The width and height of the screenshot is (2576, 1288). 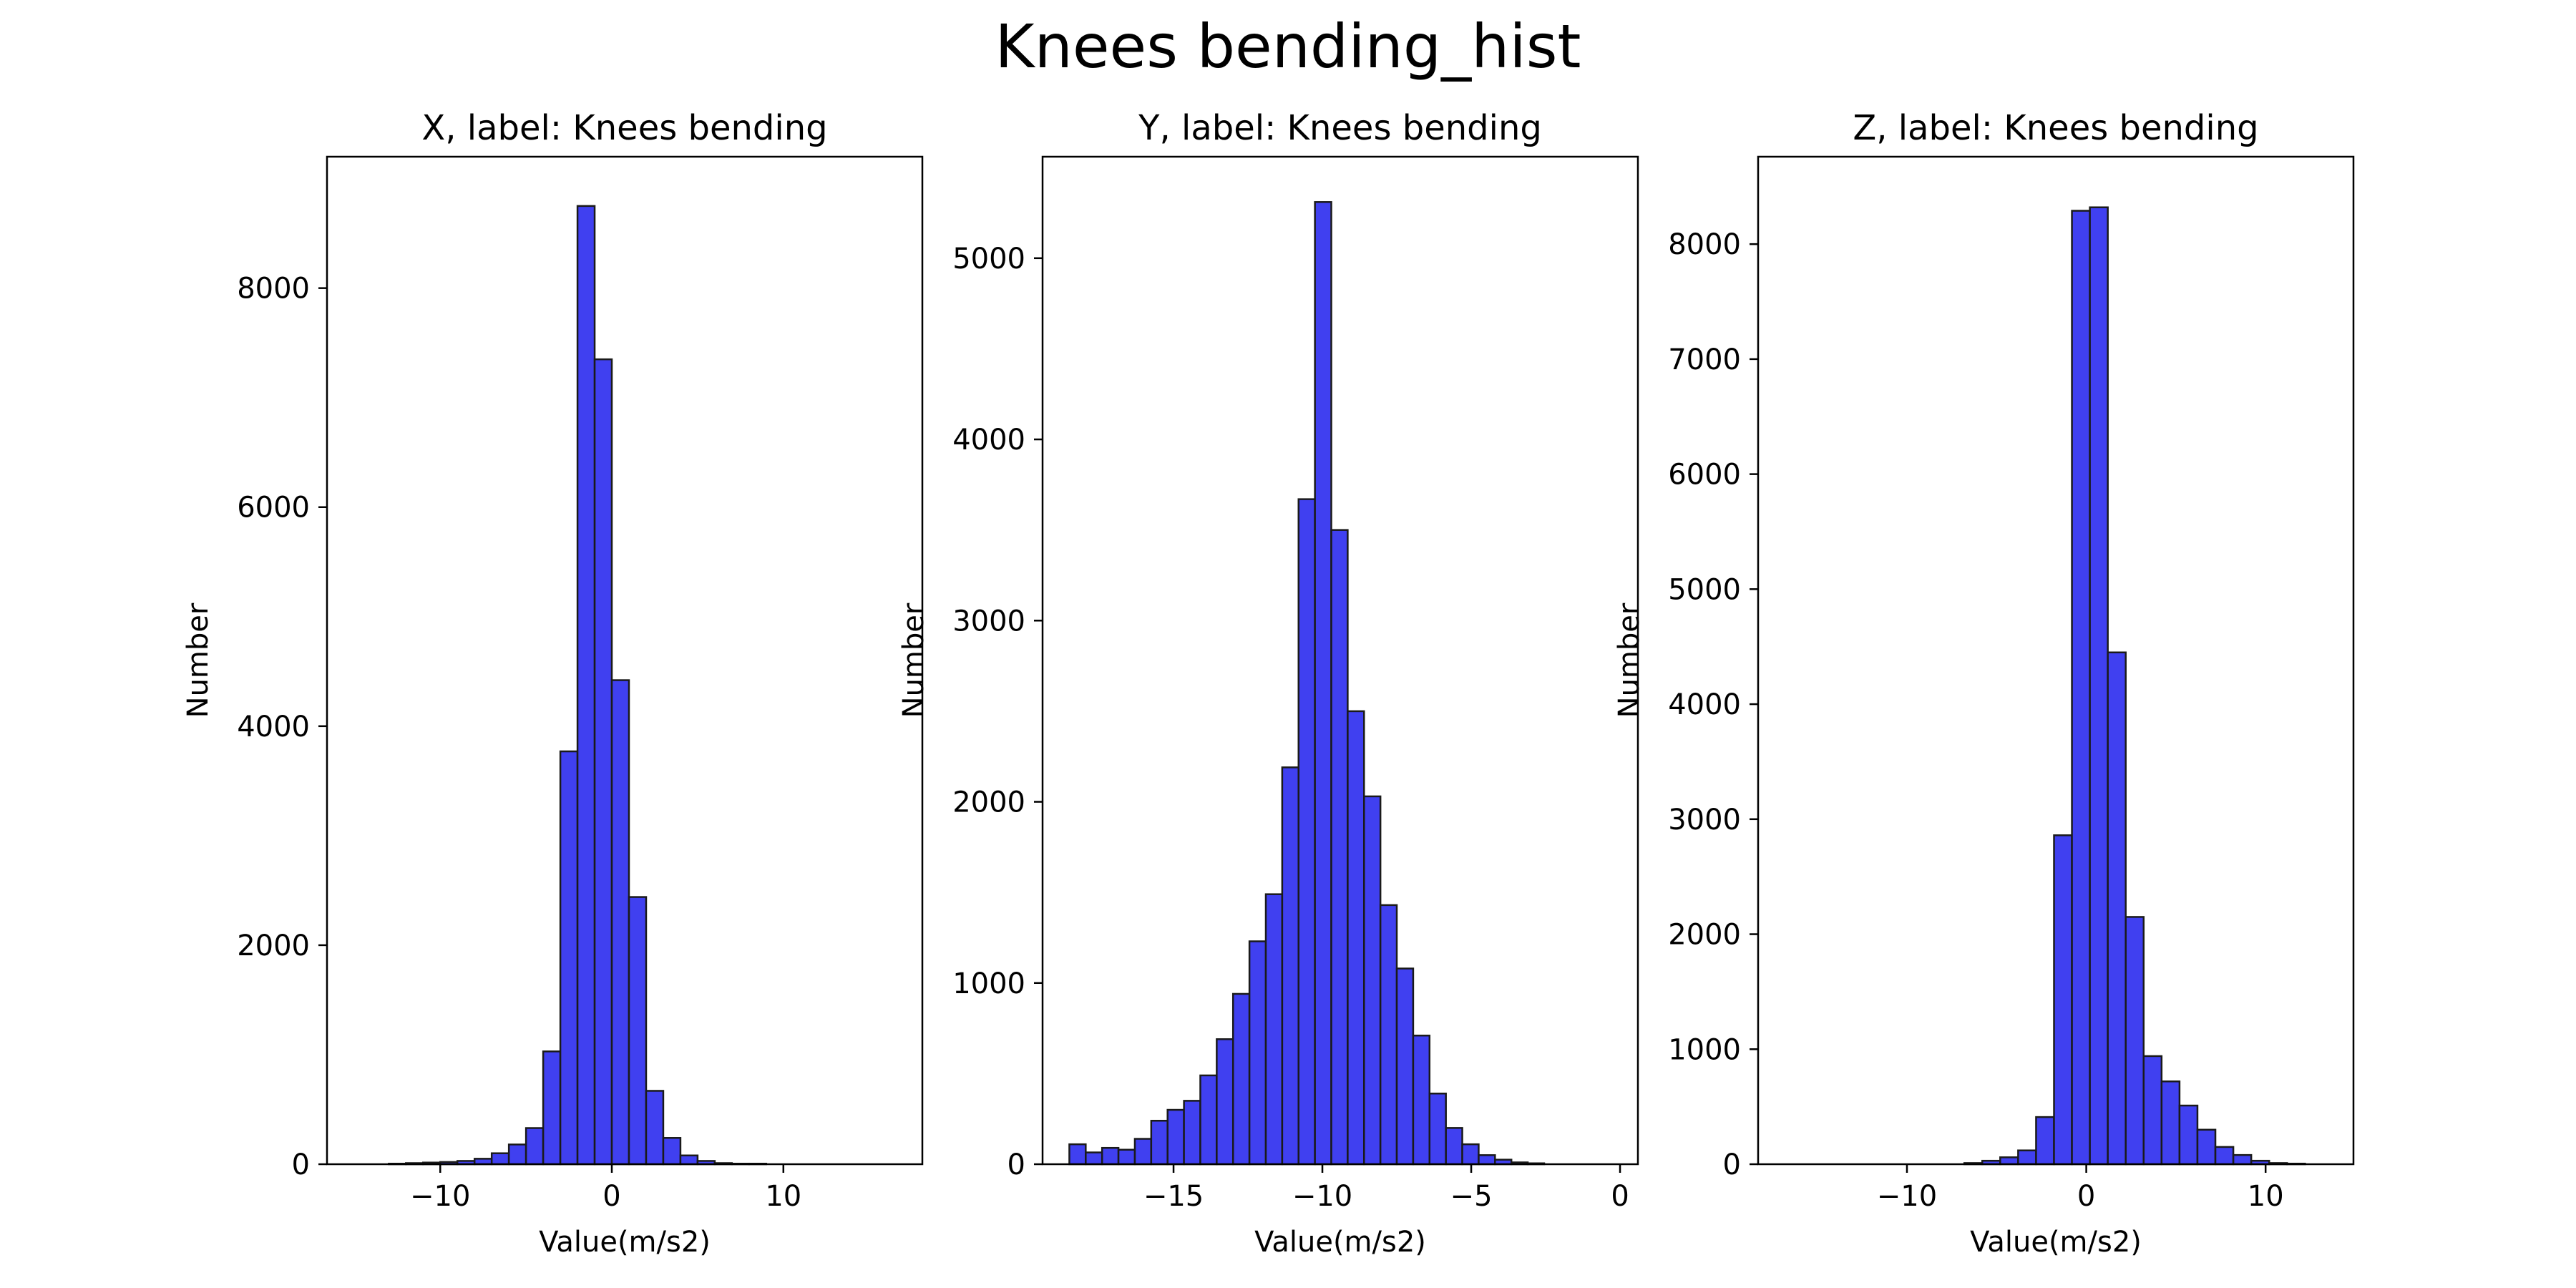 What do you see at coordinates (1471, 1196) in the screenshot?
I see `x-tick-label: −5` at bounding box center [1471, 1196].